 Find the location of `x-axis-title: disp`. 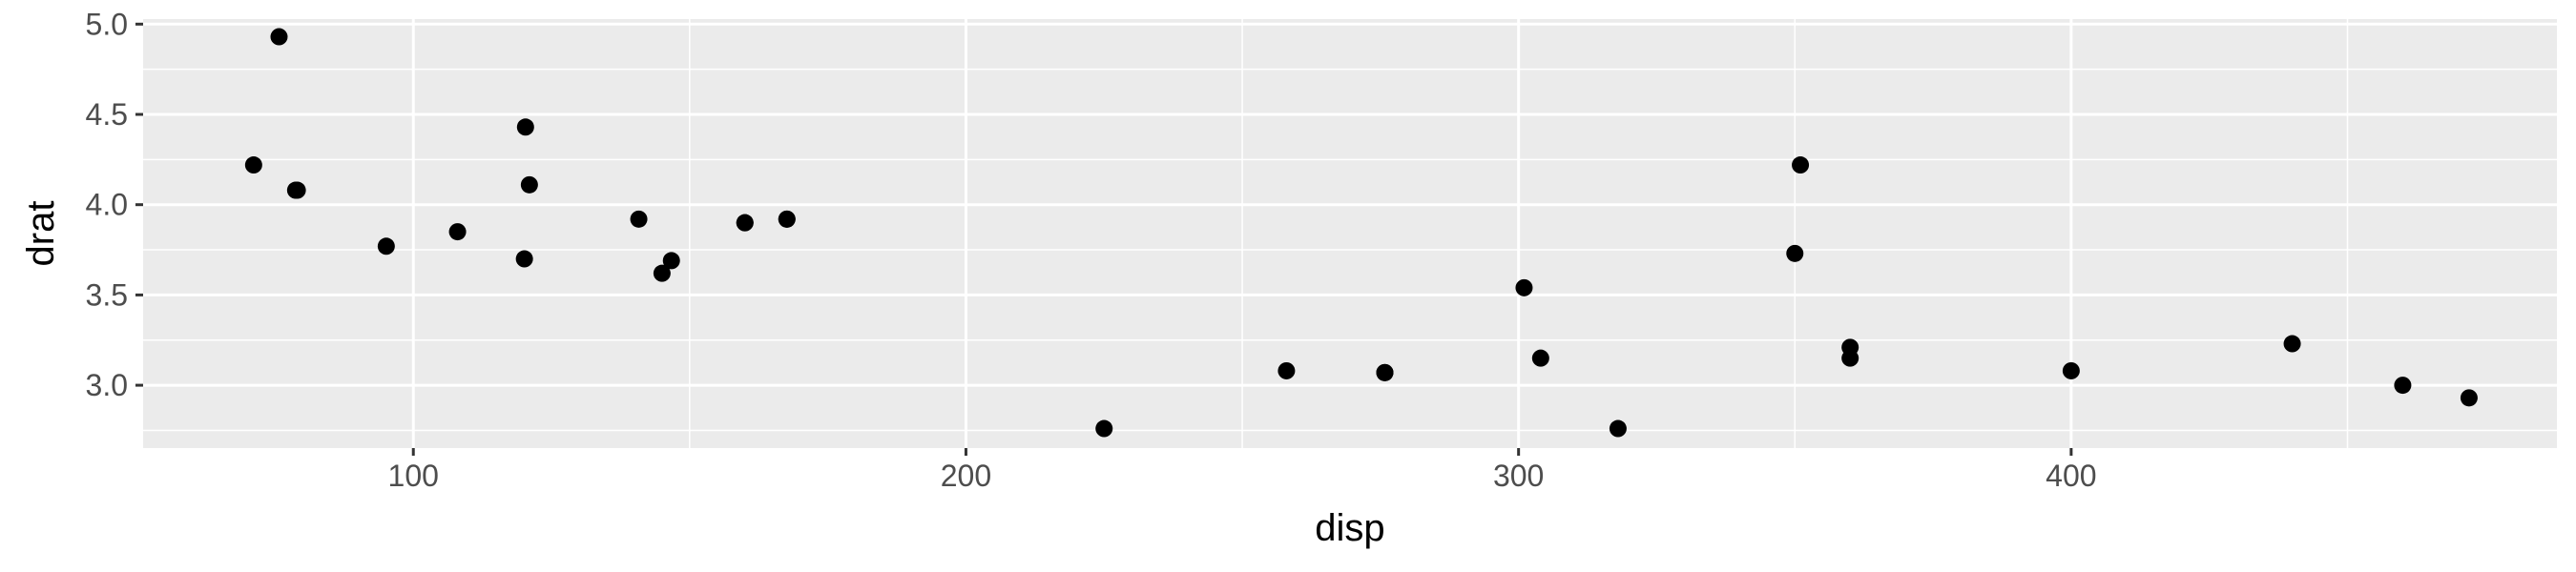

x-axis-title: disp is located at coordinates (1349, 528).